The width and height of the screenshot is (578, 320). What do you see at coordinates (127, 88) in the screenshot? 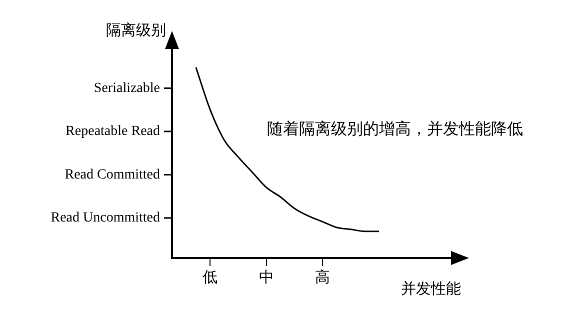
I see `text: Serializable` at bounding box center [127, 88].